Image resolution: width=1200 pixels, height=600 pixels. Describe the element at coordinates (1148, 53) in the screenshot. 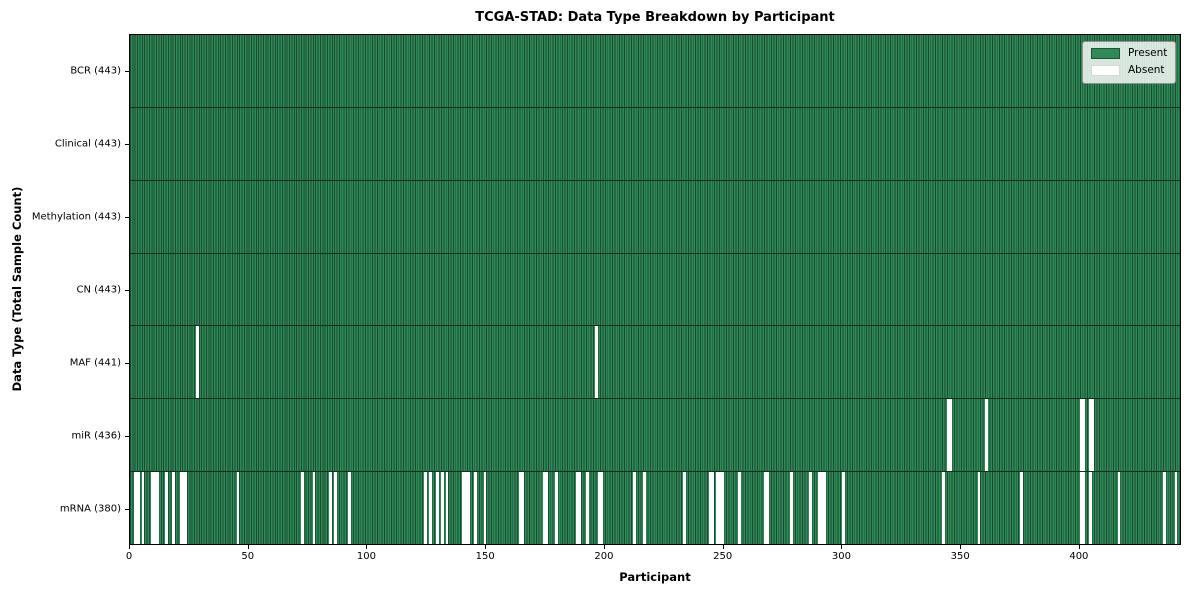

I see `legend-label: Present` at that location.